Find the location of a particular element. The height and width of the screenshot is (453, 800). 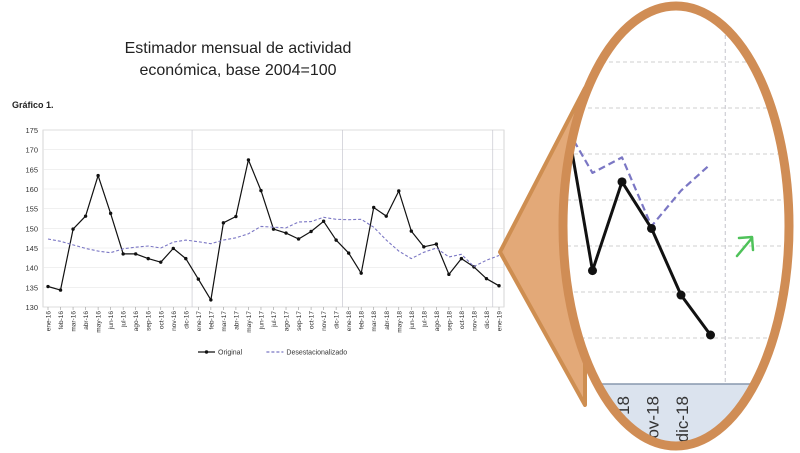

x-tick-label: dic-16 is located at coordinates (186, 320).